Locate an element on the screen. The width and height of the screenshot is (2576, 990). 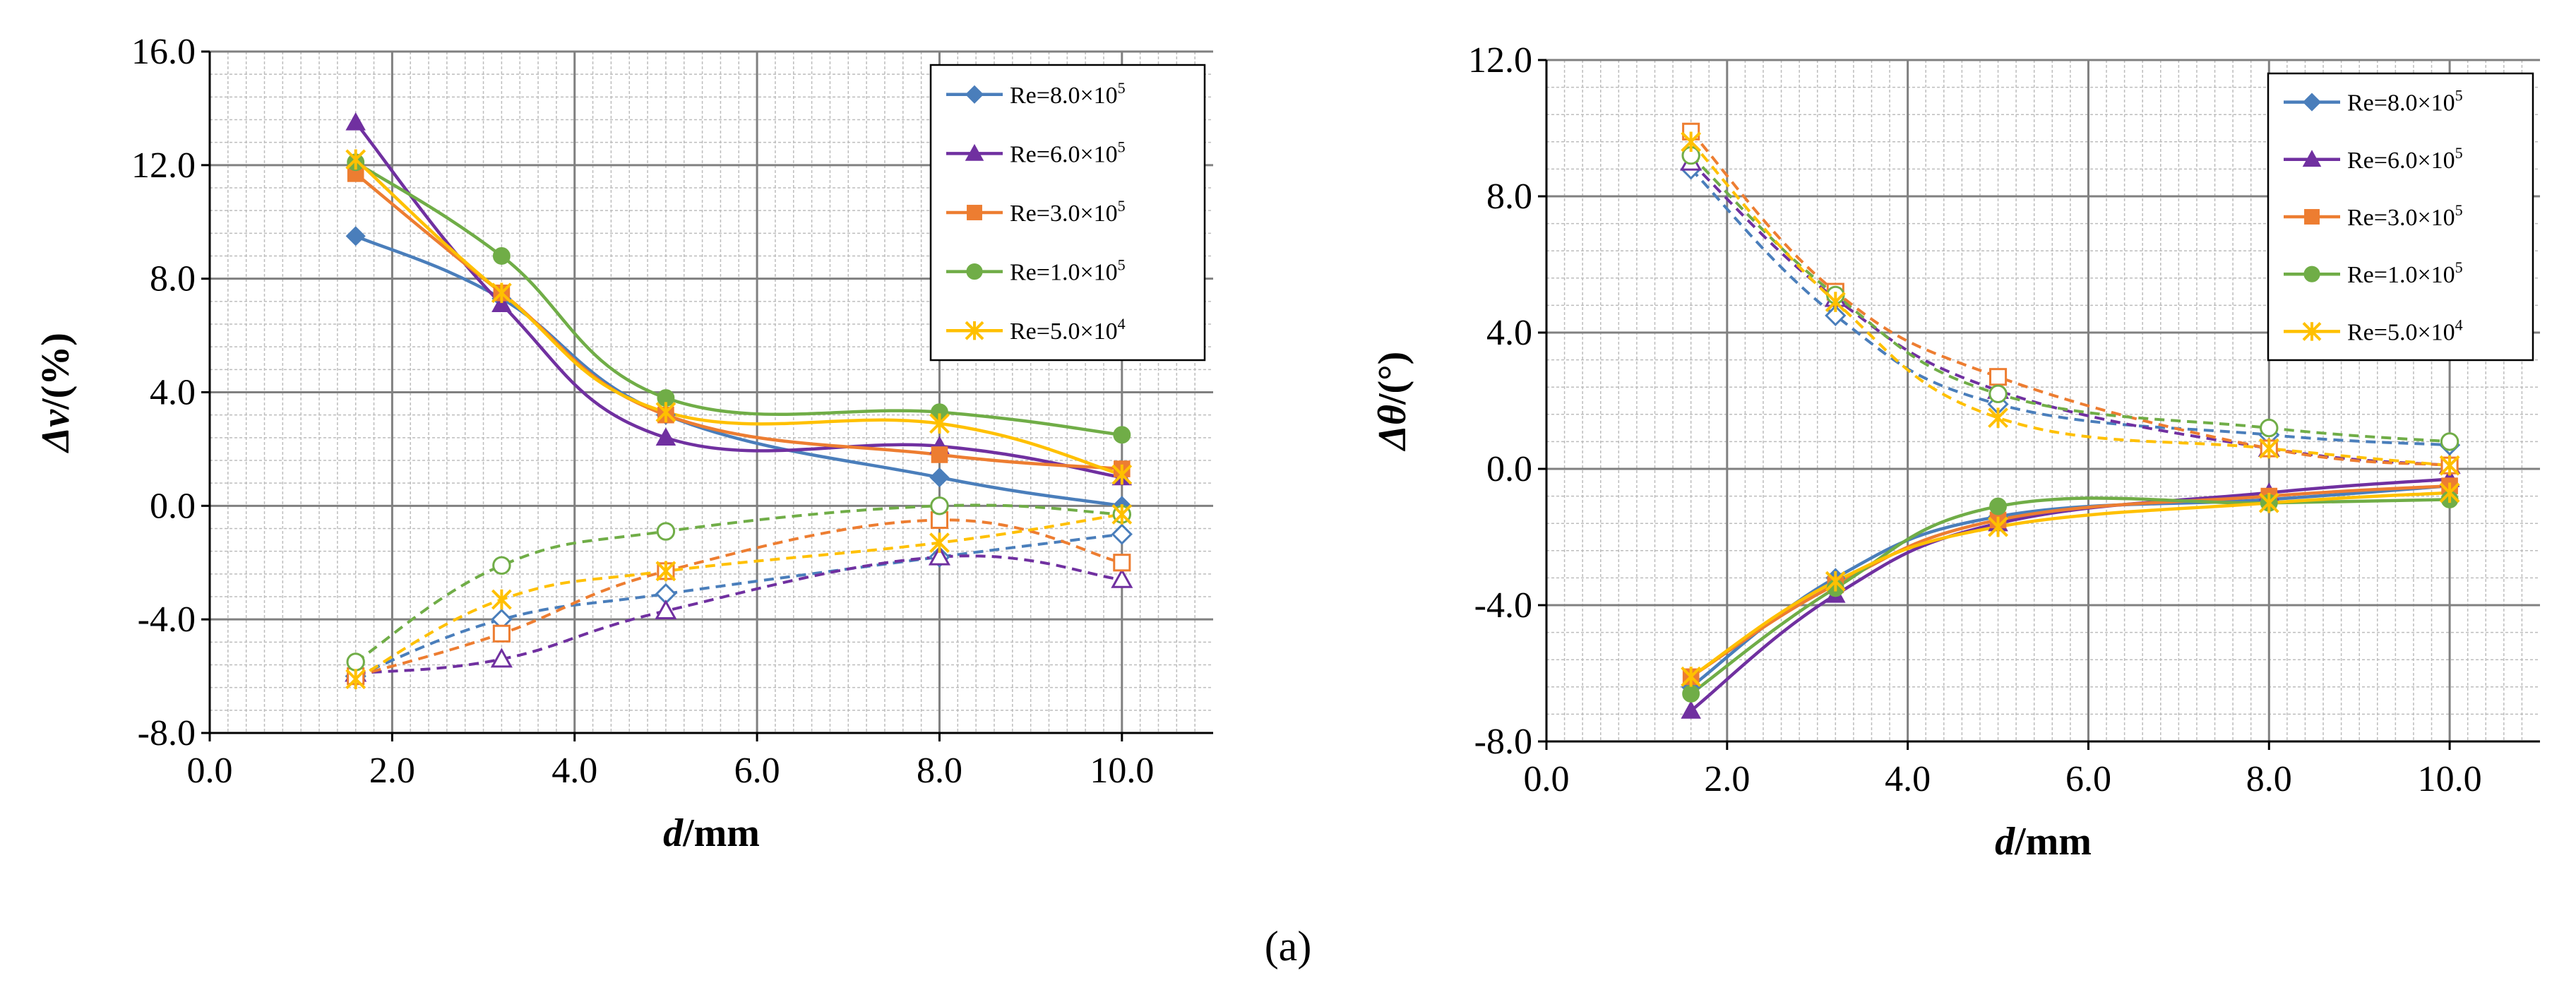
legend-label: Re=8.0×105 is located at coordinates (2405, 102).